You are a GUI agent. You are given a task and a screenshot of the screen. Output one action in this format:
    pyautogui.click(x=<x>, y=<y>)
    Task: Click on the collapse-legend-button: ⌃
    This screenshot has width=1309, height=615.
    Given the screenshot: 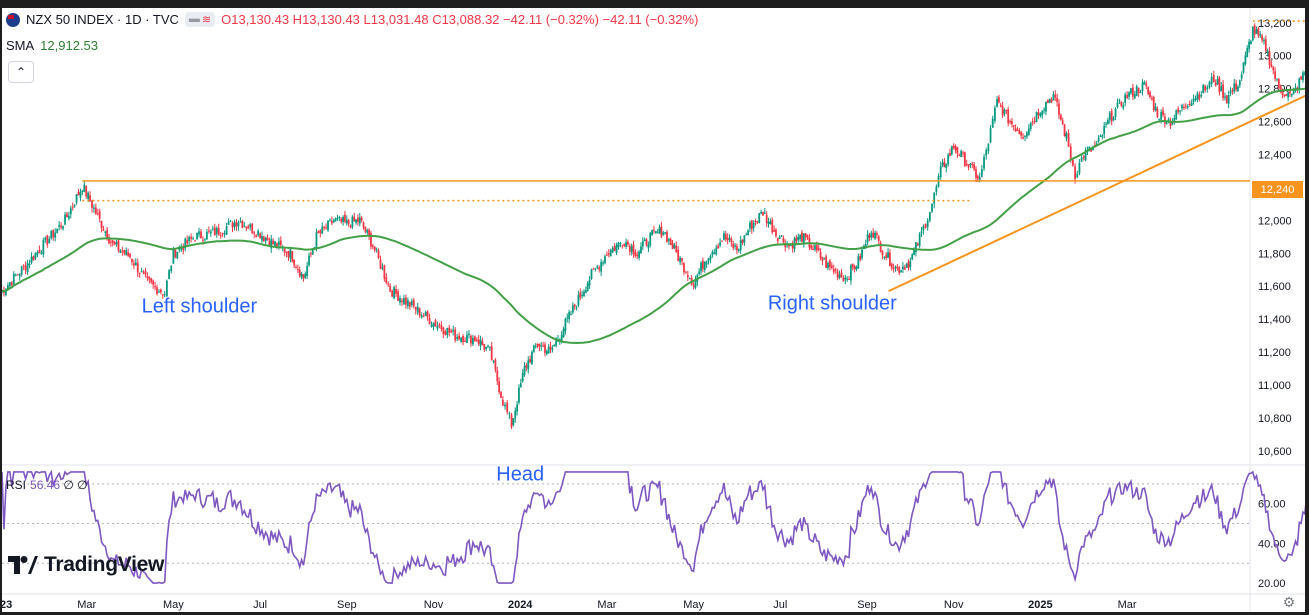 What is the action you would take?
    pyautogui.click(x=21, y=72)
    